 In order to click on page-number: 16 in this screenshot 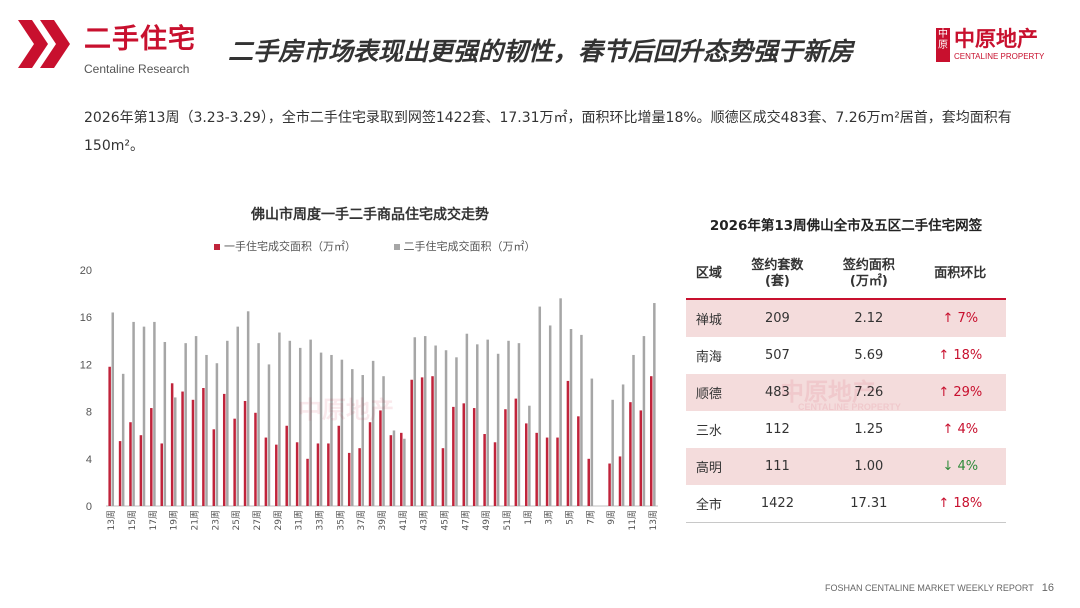, I will do `click(1047, 588)`.